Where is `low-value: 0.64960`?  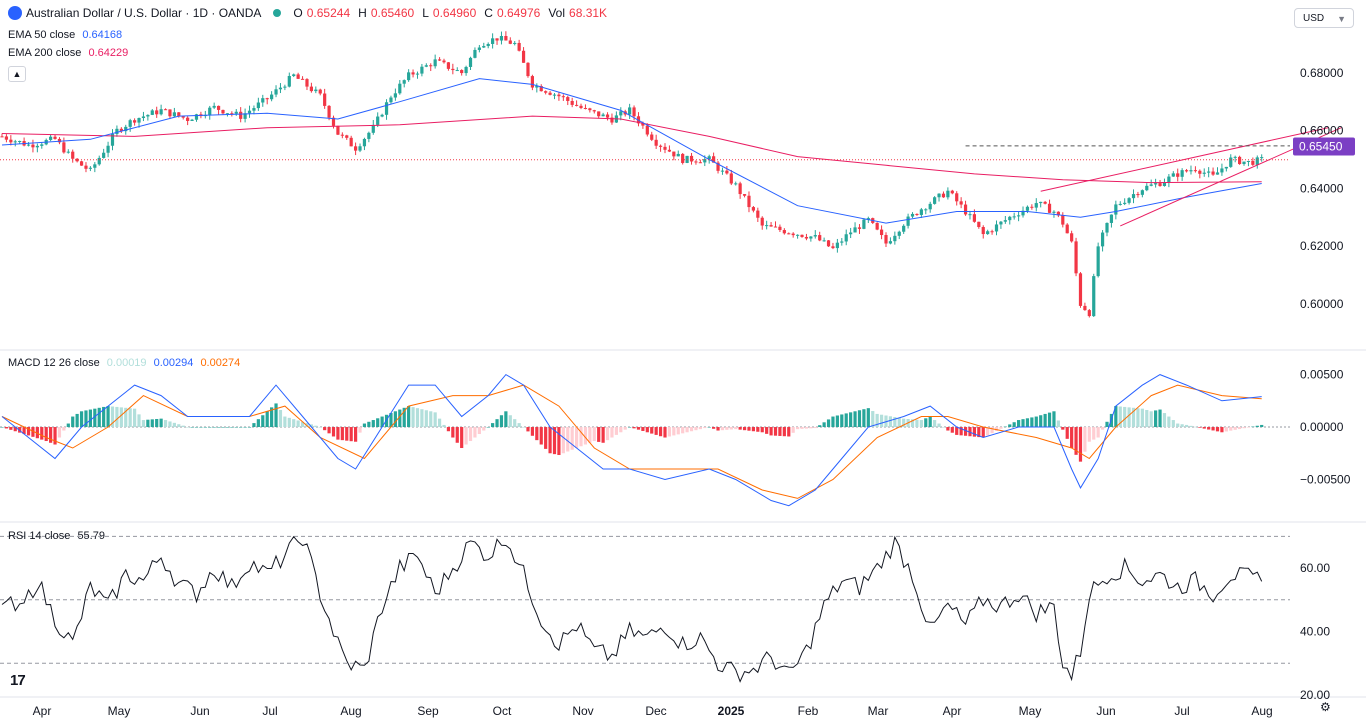
low-value: 0.64960 is located at coordinates (454, 13).